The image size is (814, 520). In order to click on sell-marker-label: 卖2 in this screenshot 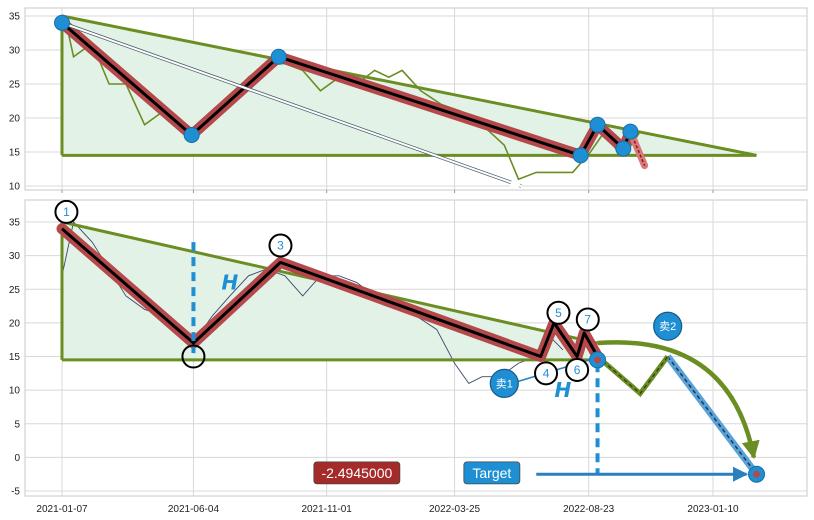, I will do `click(667, 326)`.